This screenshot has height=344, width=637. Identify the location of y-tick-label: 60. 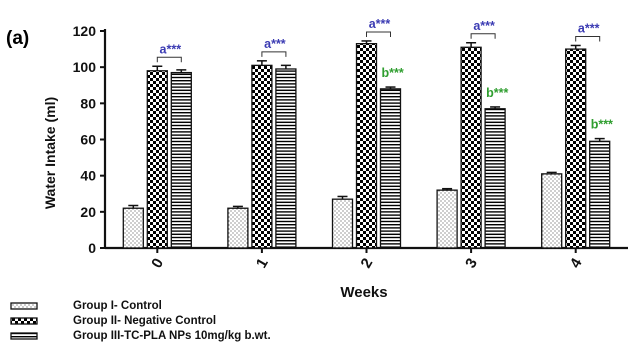
(88, 140).